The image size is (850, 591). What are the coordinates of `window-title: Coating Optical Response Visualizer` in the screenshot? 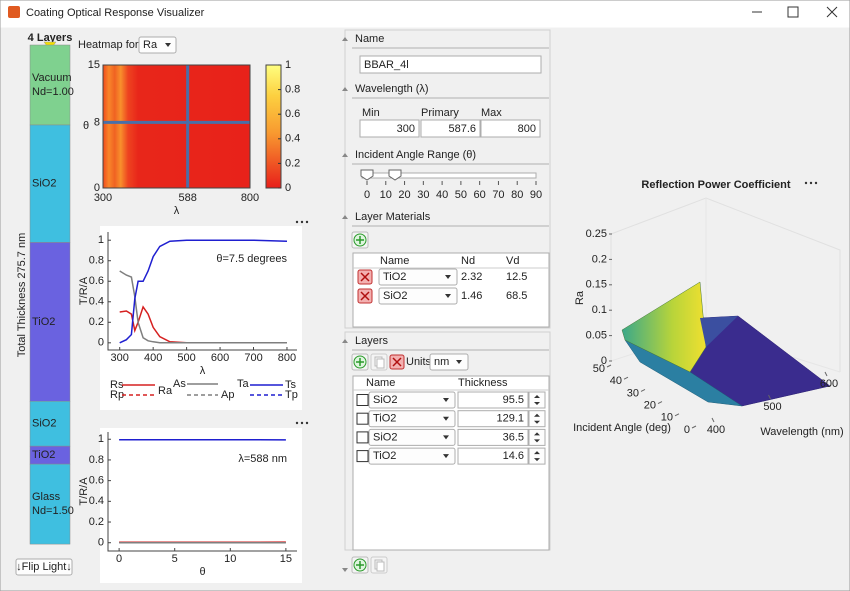 It's located at (115, 13).